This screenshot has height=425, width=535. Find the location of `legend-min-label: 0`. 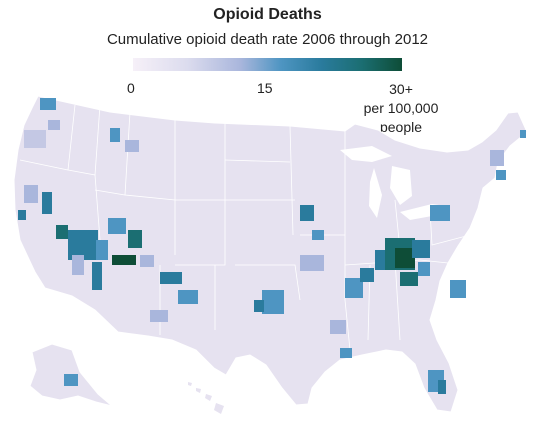

legend-min-label: 0 is located at coordinates (131, 88).